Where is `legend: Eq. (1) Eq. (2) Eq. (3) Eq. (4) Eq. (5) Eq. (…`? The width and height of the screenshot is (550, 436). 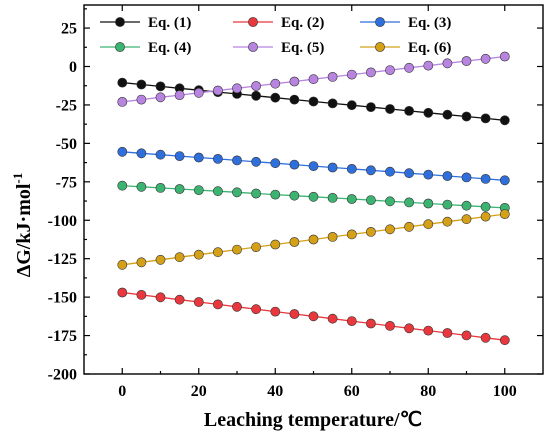
legend: Eq. (1) Eq. (2) Eq. (3) Eq. (4) Eq. (5) Eq. (… is located at coordinates (275, 35).